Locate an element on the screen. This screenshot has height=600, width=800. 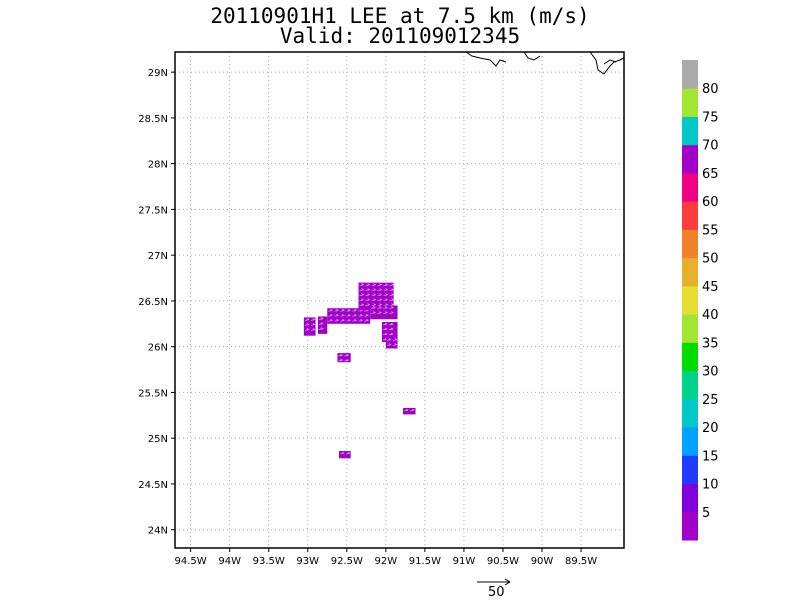
reference-vector: 50 is located at coordinates (494, 589).